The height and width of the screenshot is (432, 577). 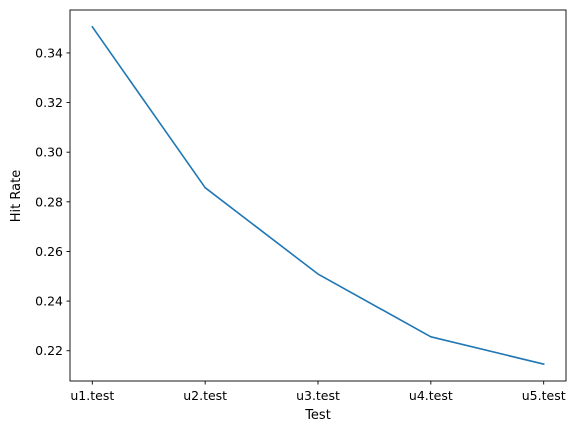 What do you see at coordinates (49, 52) in the screenshot?
I see `y-tick-label: 0.34` at bounding box center [49, 52].